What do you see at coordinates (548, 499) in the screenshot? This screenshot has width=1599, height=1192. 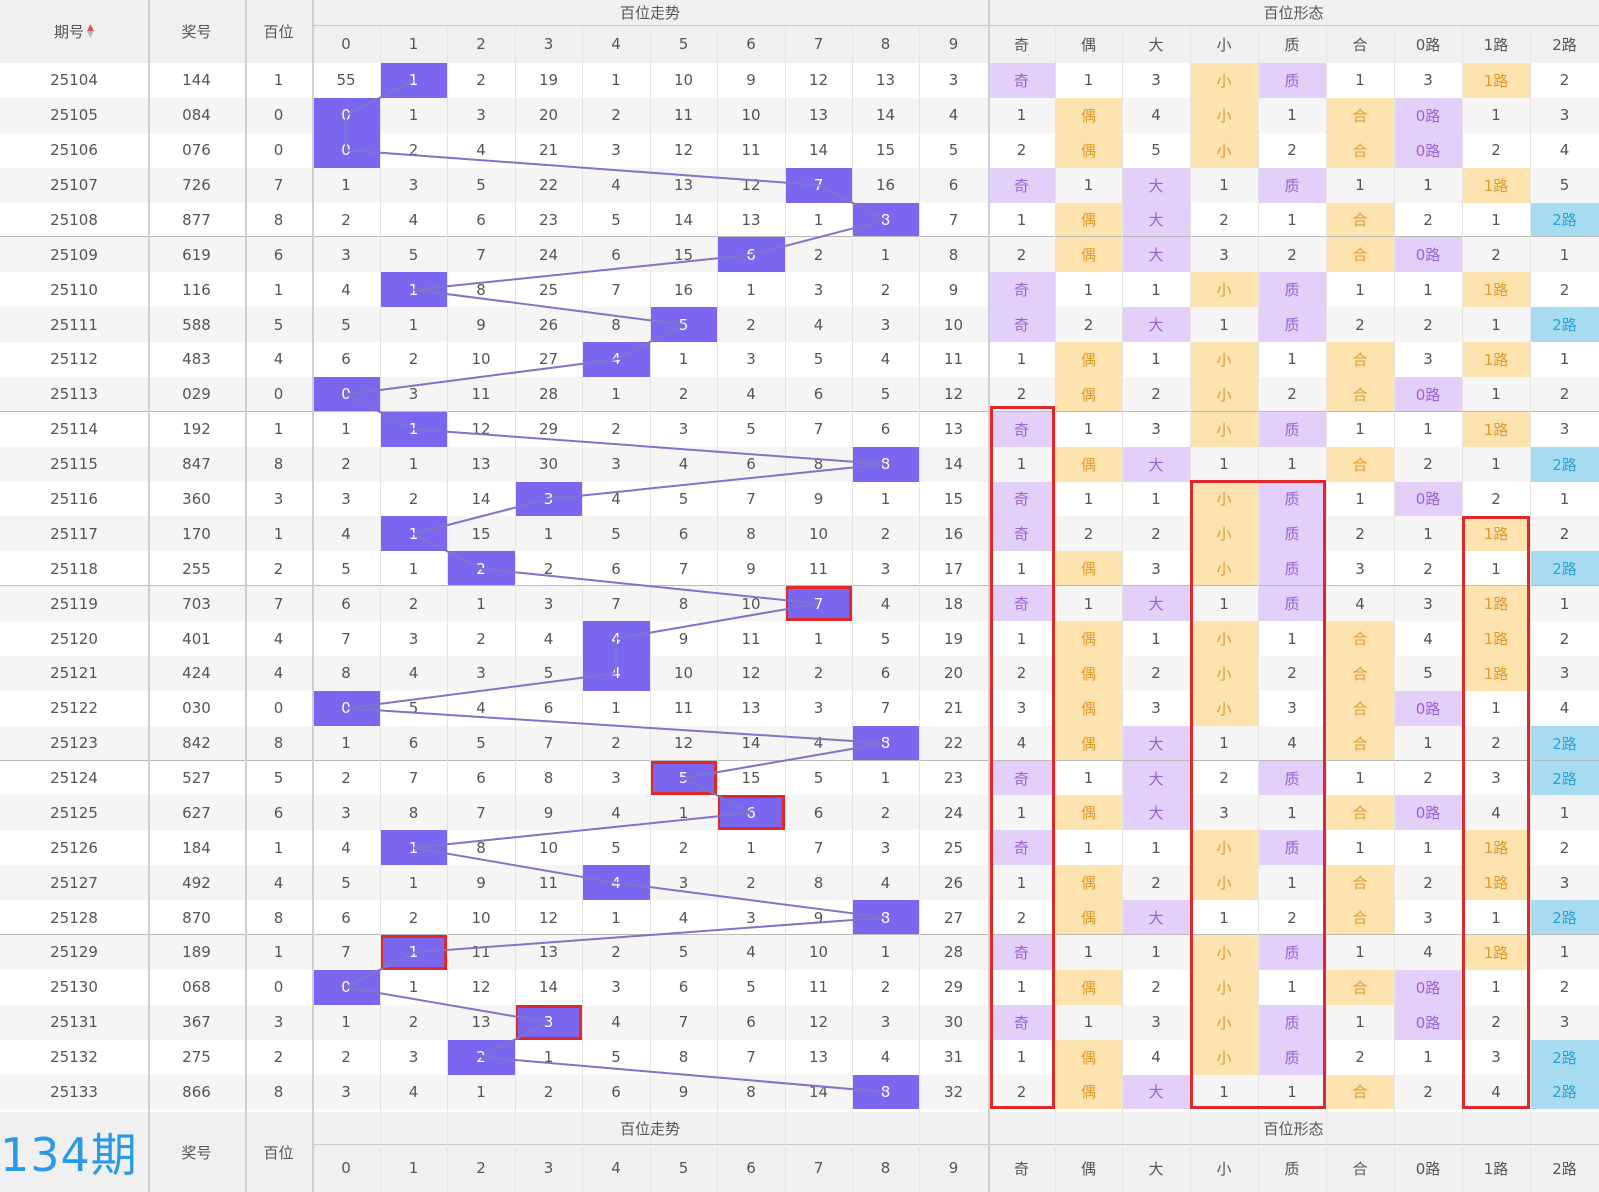 I see `trend-hit-cell: 3` at bounding box center [548, 499].